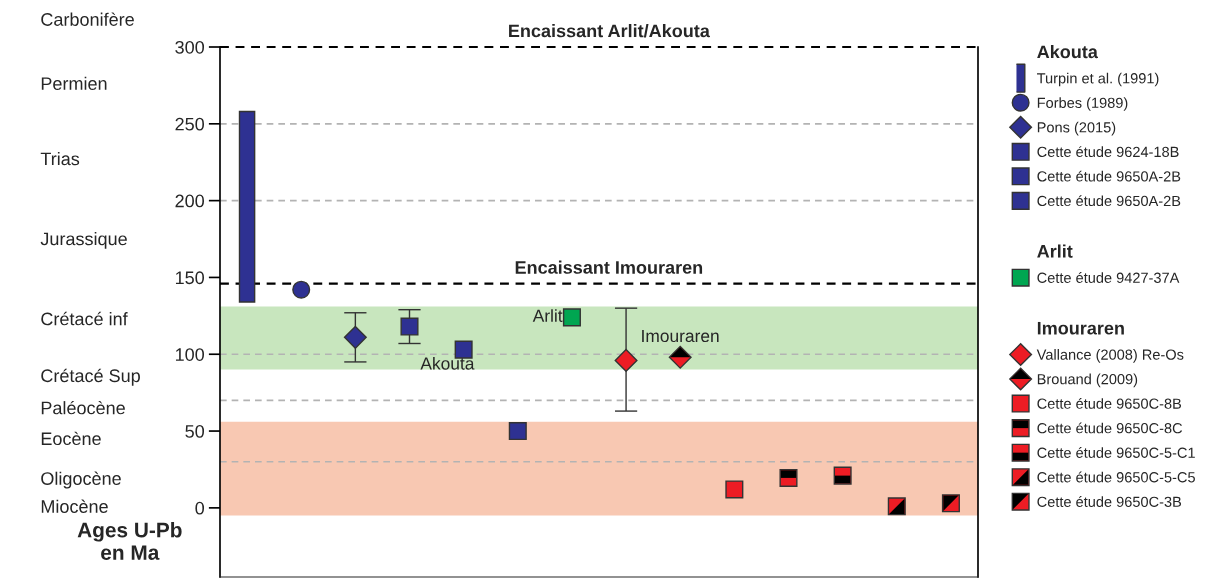 The width and height of the screenshot is (1230, 579). Describe the element at coordinates (1082, 104) in the screenshot. I see `legend-label: Forbes (1989)` at that location.